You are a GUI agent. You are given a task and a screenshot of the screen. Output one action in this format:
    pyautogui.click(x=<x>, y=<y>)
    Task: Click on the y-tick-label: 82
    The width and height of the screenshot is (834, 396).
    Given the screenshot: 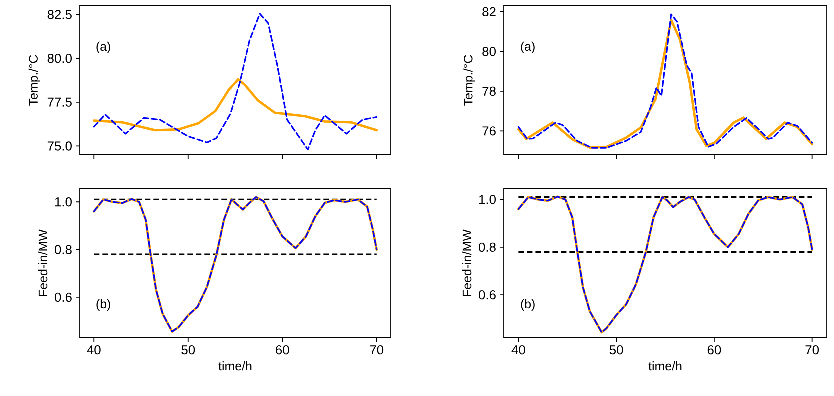 What is the action you would take?
    pyautogui.click(x=489, y=12)
    